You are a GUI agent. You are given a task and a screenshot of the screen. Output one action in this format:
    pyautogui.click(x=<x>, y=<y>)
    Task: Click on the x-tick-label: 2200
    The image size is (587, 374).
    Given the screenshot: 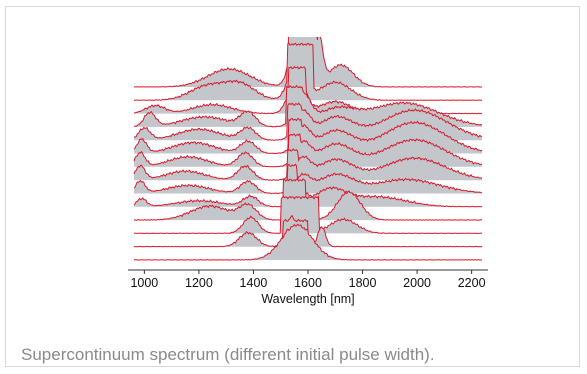 What is the action you would take?
    pyautogui.click(x=472, y=283)
    